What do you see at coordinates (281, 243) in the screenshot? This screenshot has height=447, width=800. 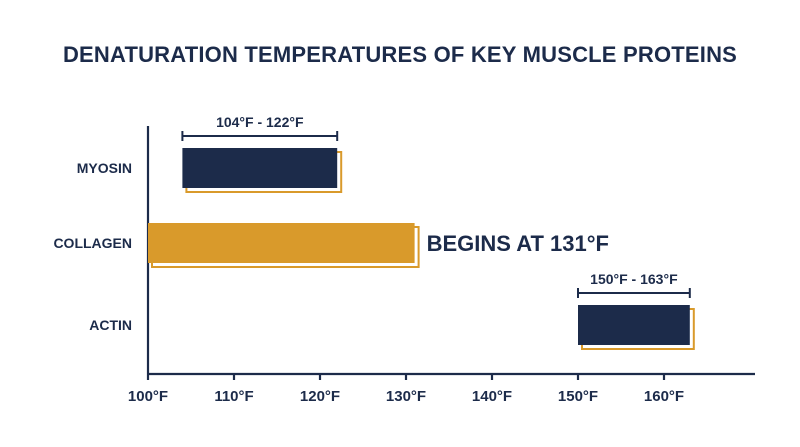 I see `bar-collagen` at bounding box center [281, 243].